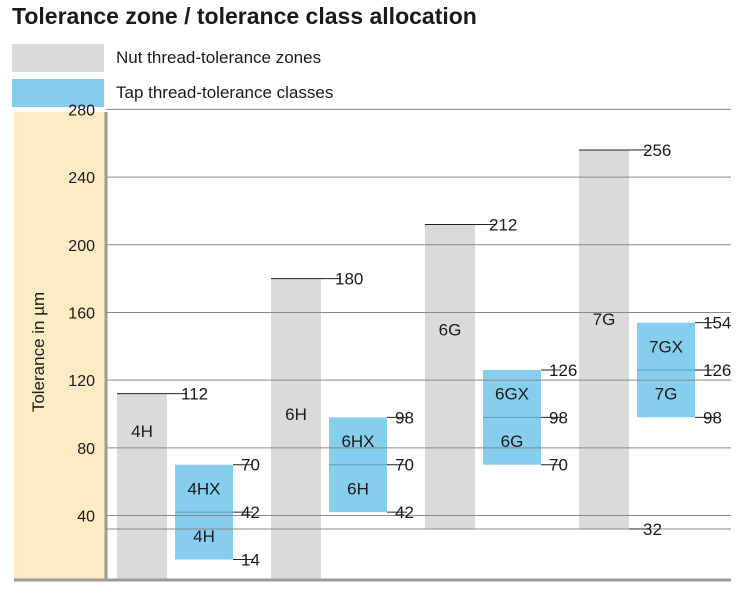  What do you see at coordinates (219, 57) in the screenshot?
I see `legend-label-nut: Nut thread-tolerance zones` at bounding box center [219, 57].